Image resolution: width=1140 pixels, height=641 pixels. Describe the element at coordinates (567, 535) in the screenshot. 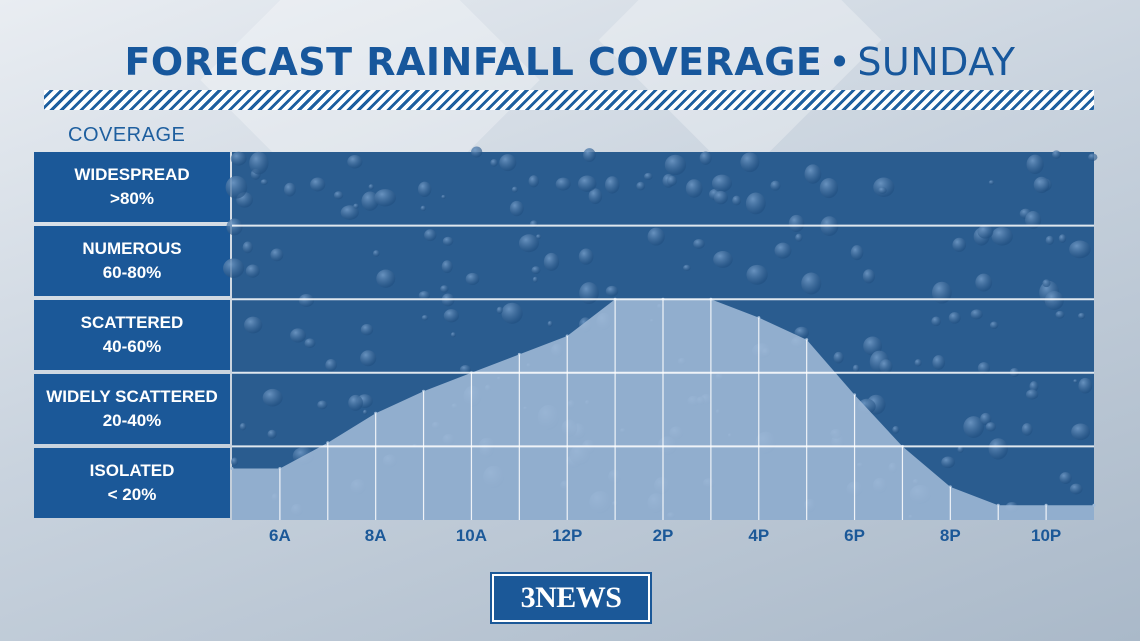

I see `x-tick-label: 12P` at that location.